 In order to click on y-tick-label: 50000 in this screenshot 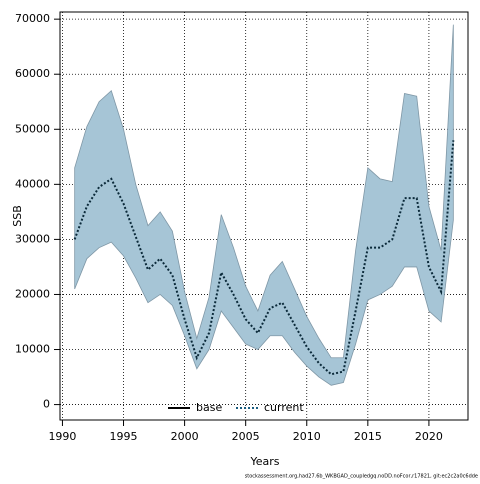, I will do `click(32, 128)`.